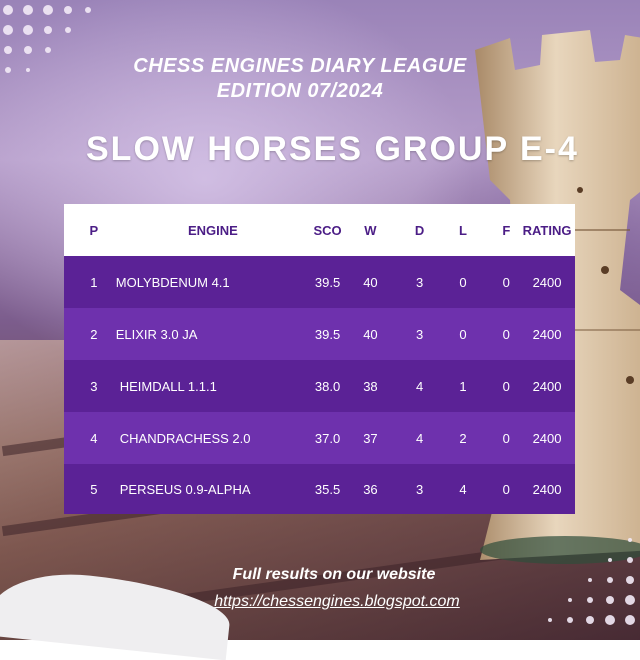 This screenshot has width=640, height=660. I want to click on table-row: 1 MOLYBDENUM 4.1 39.5 40 3 0 0 2400, so click(319, 282).